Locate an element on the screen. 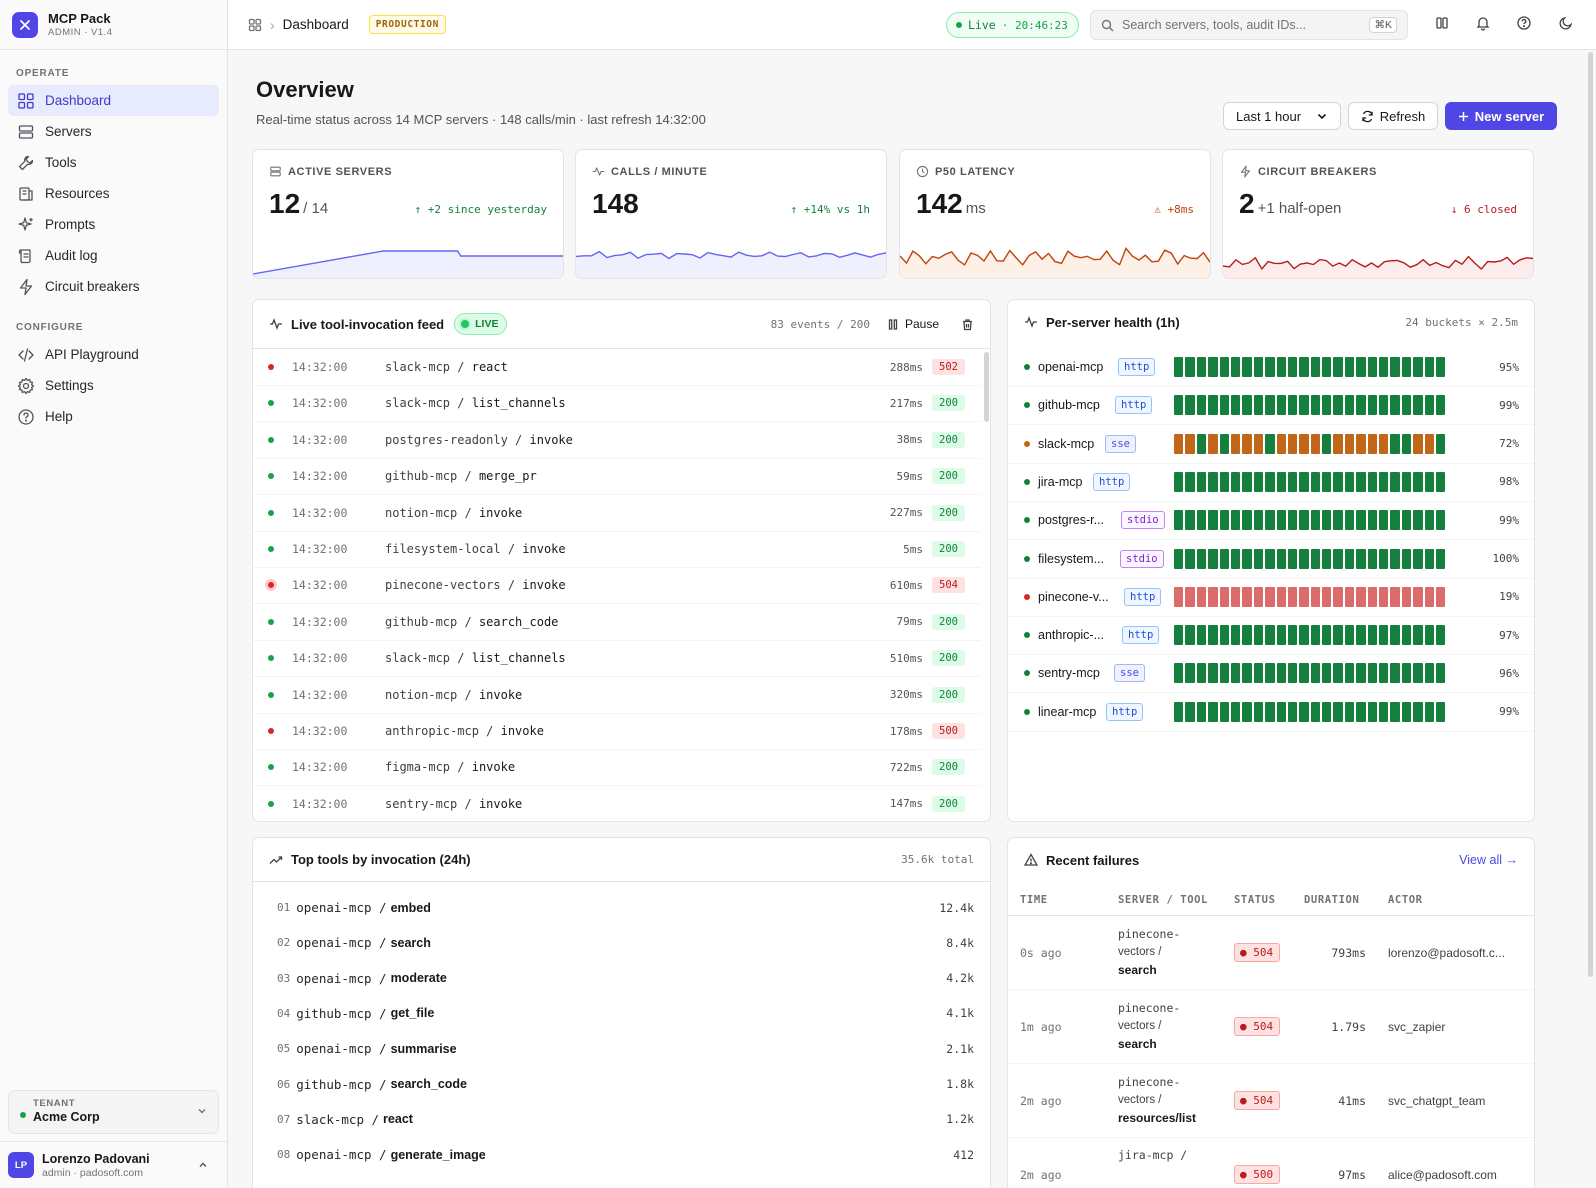  top-tool-row: 01 openai-mcp / embed 12.4k is located at coordinates (625, 907).